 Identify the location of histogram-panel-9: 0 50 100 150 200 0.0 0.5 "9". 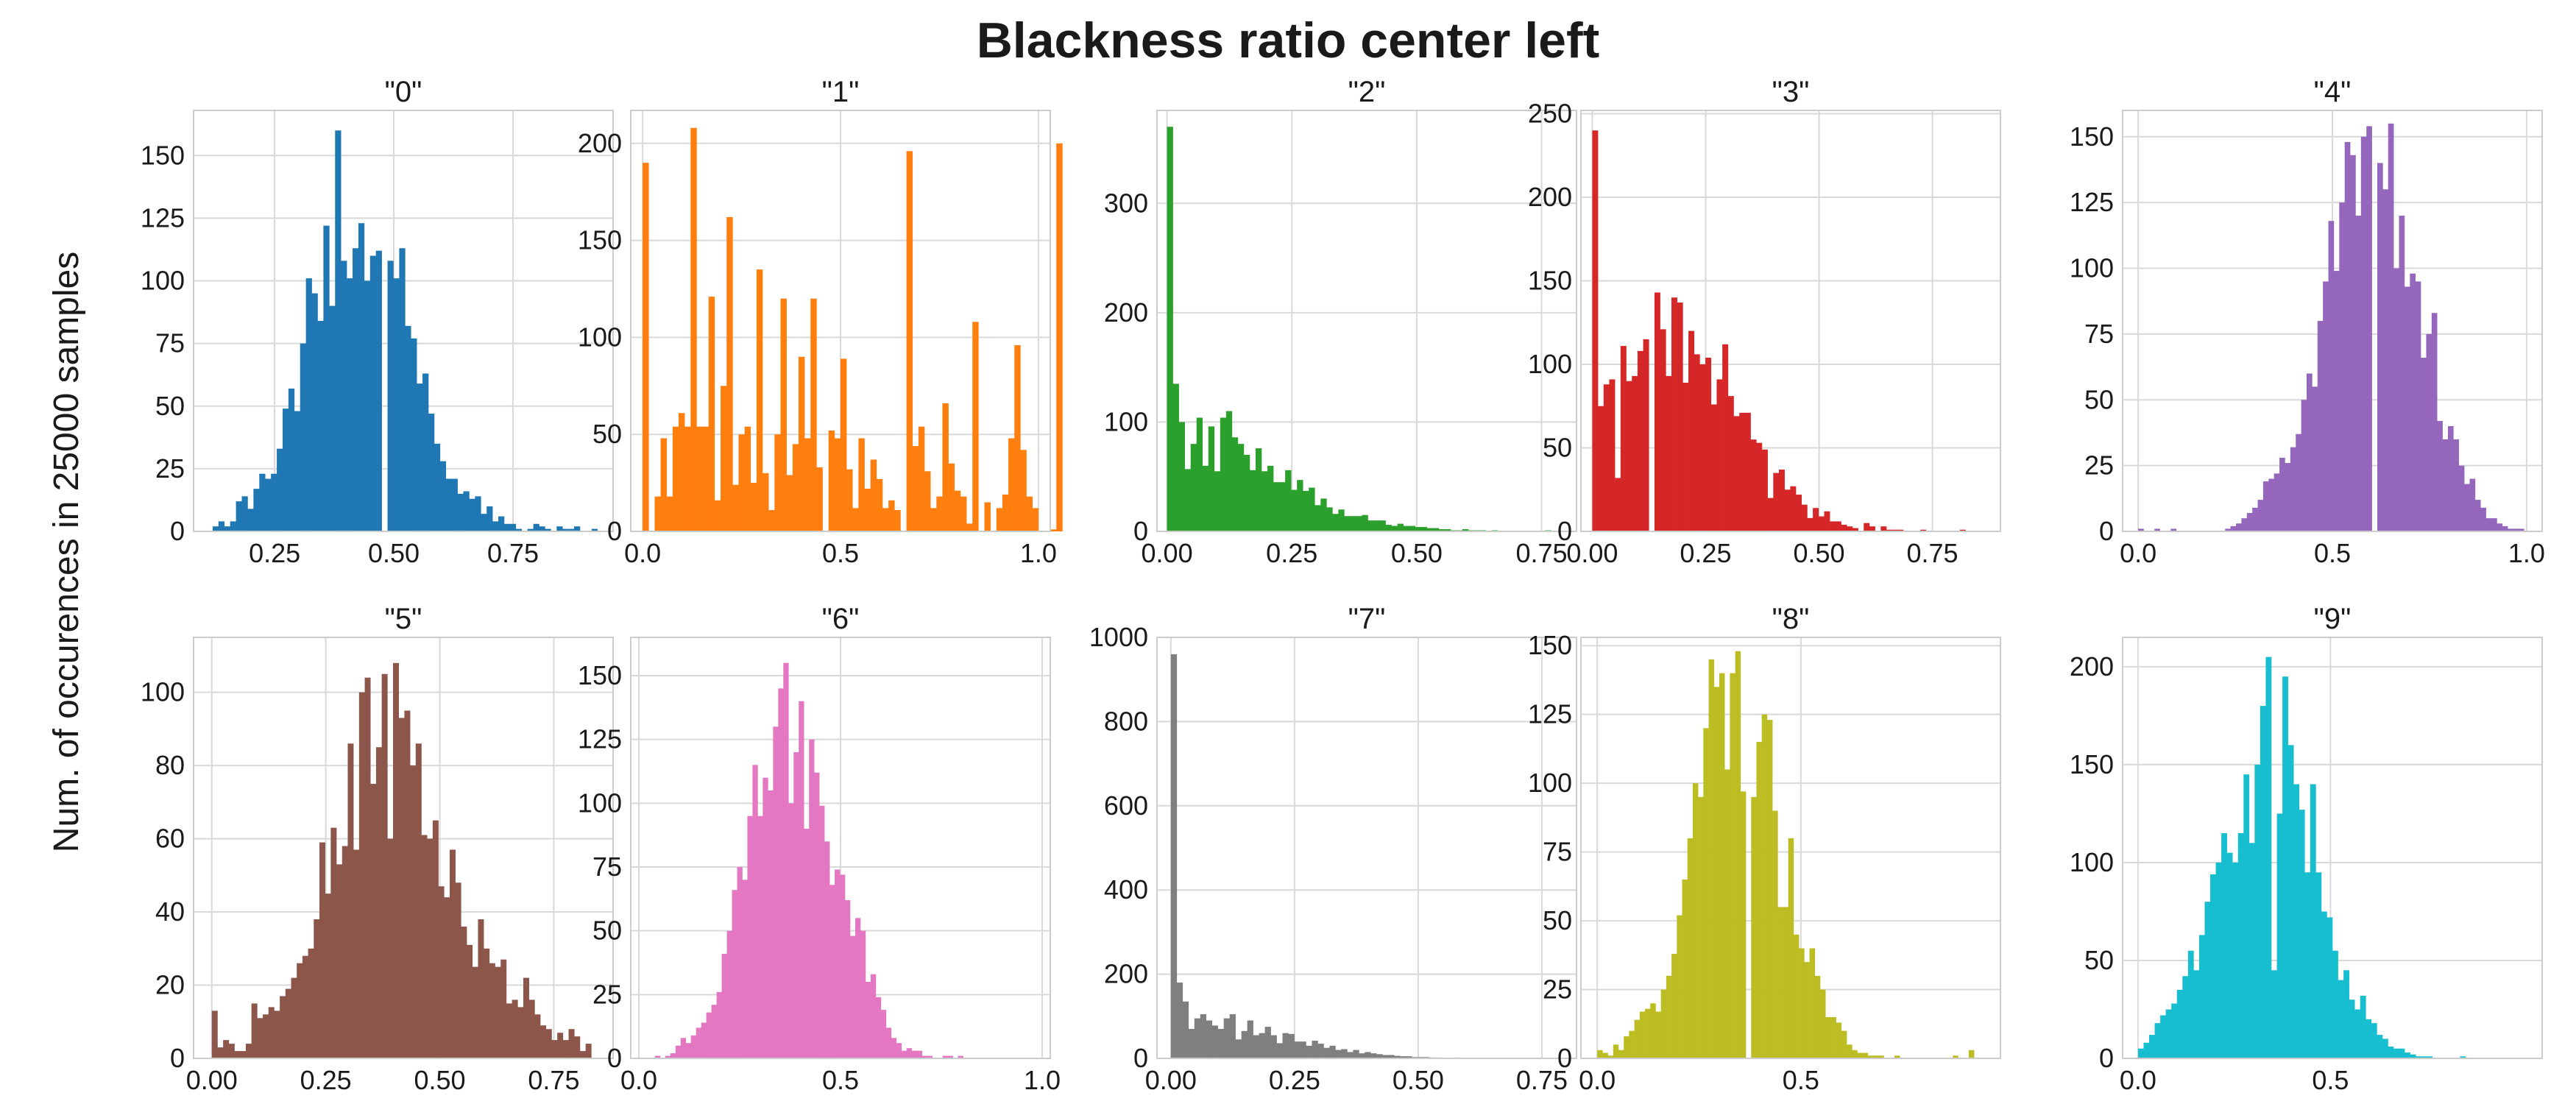
(2306, 849).